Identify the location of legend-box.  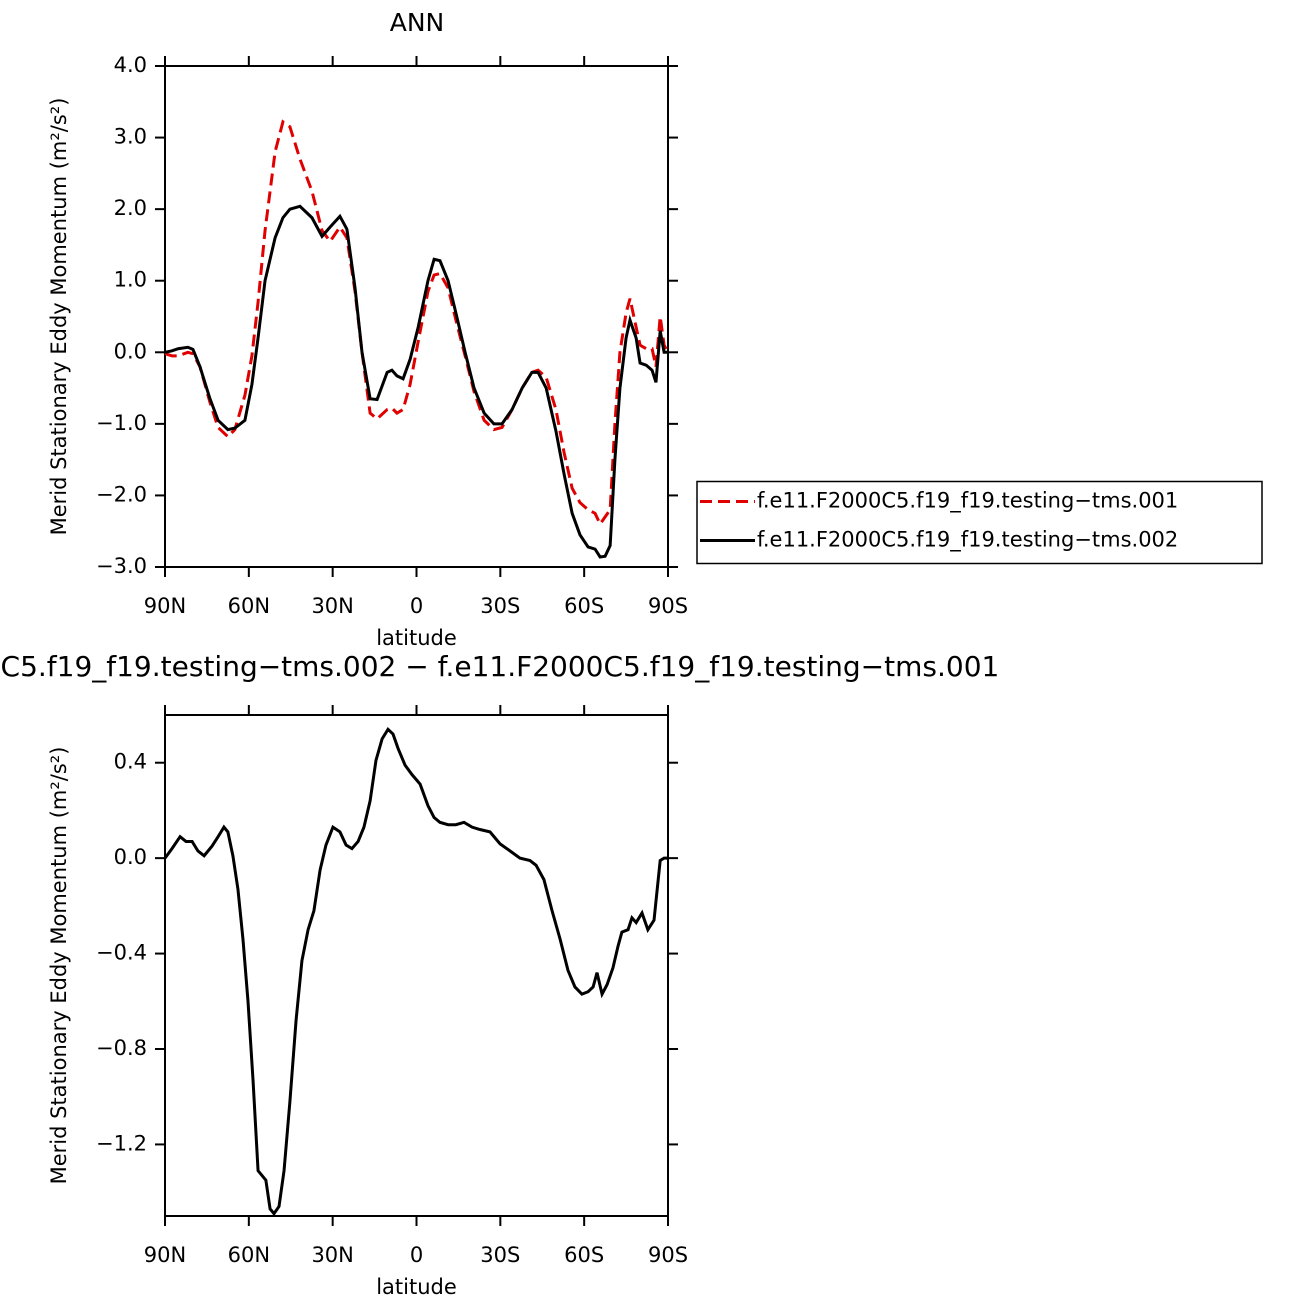
(979, 522).